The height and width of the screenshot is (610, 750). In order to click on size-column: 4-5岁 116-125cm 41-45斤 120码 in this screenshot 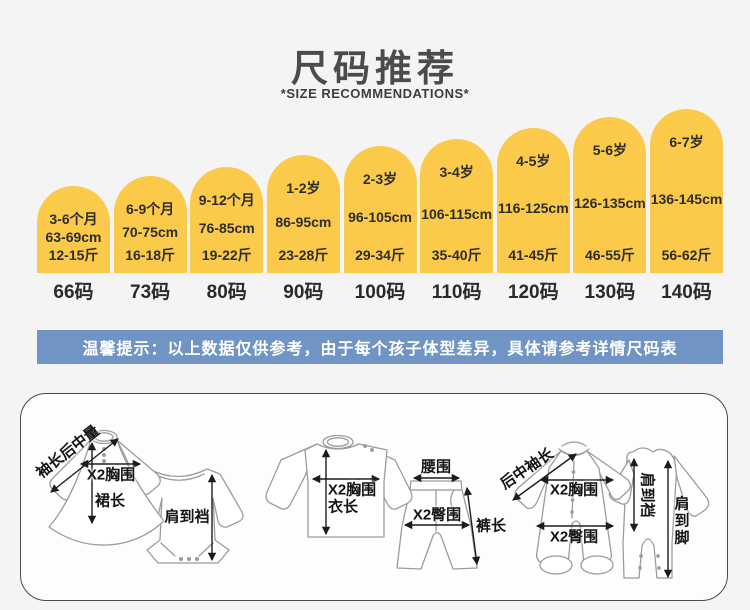, I will do `click(533, 216)`.